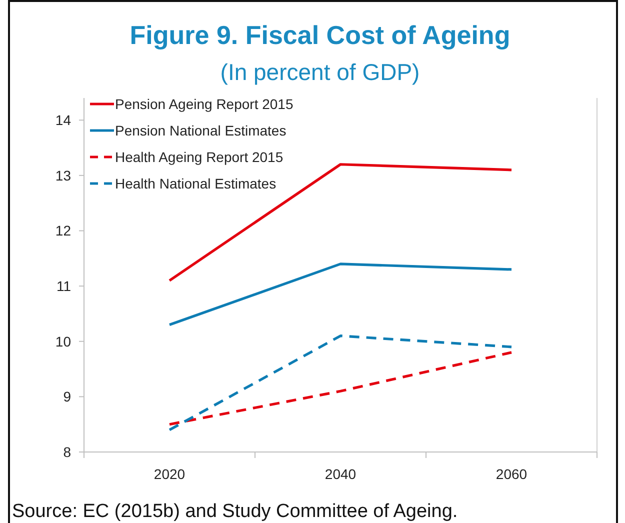 The image size is (625, 523). What do you see at coordinates (63, 341) in the screenshot?
I see `y-tick-label: 10` at bounding box center [63, 341].